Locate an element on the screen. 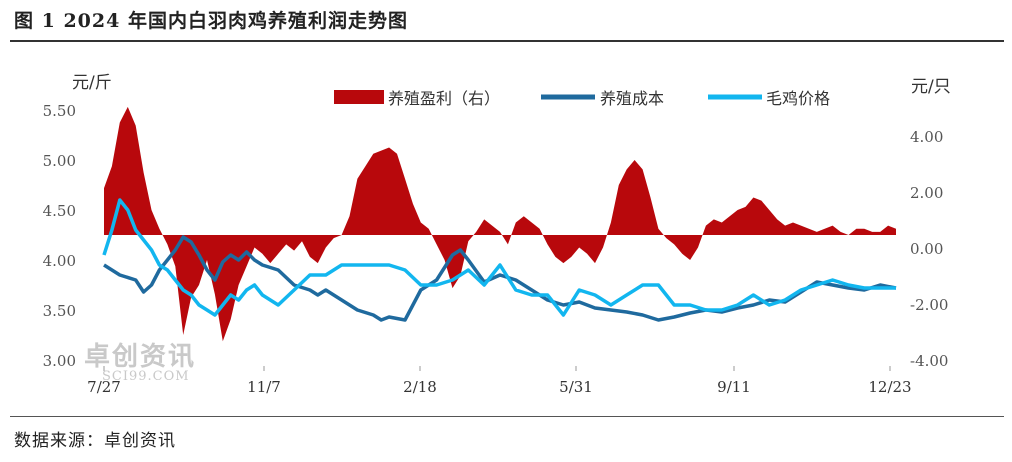 The width and height of the screenshot is (1012, 462). right-tick-label: 4.00 is located at coordinates (926, 137).